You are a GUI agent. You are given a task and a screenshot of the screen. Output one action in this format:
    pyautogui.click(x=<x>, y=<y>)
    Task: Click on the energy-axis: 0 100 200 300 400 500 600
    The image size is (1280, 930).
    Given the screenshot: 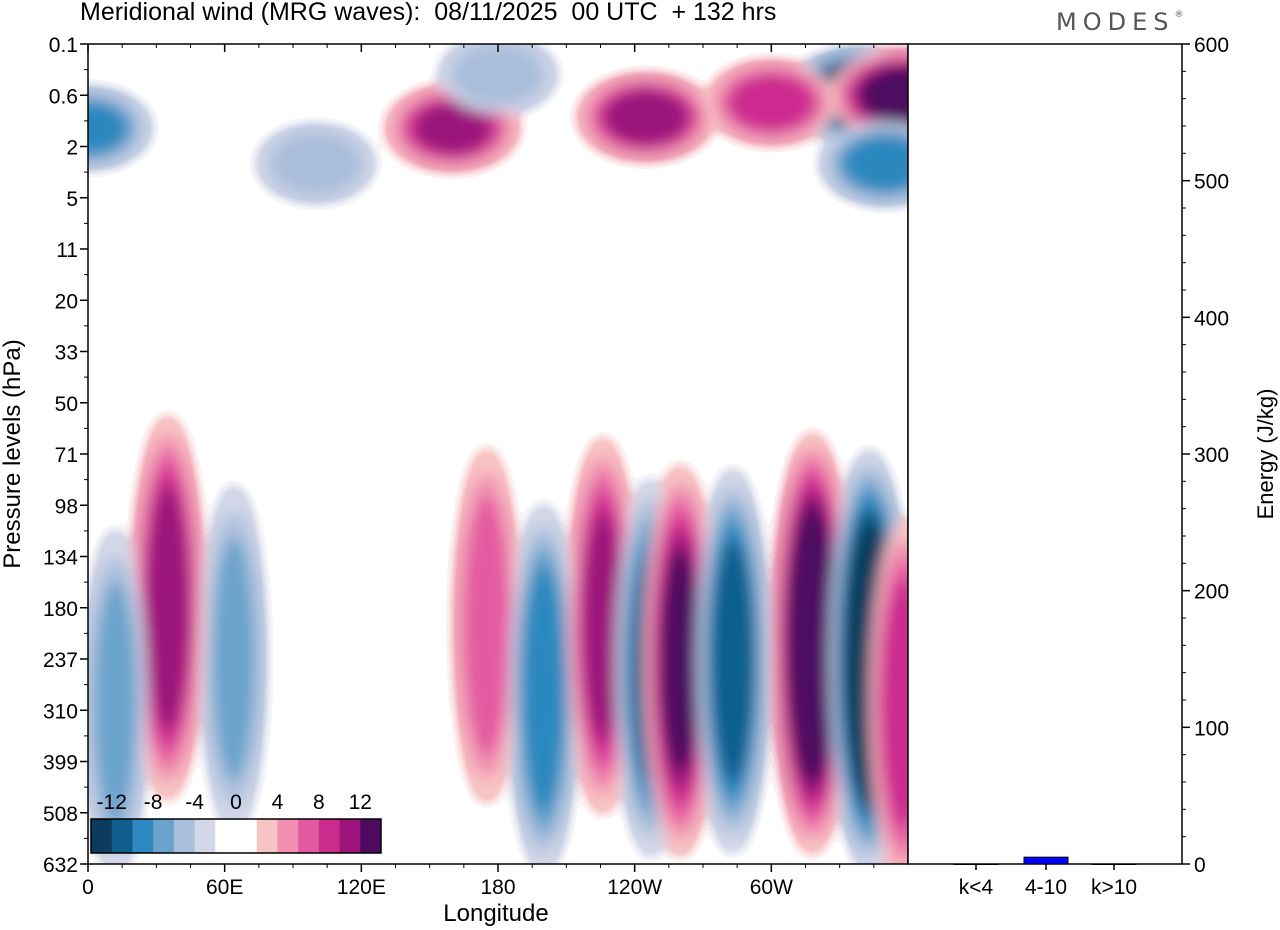 What is the action you would take?
    pyautogui.click(x=1205, y=455)
    